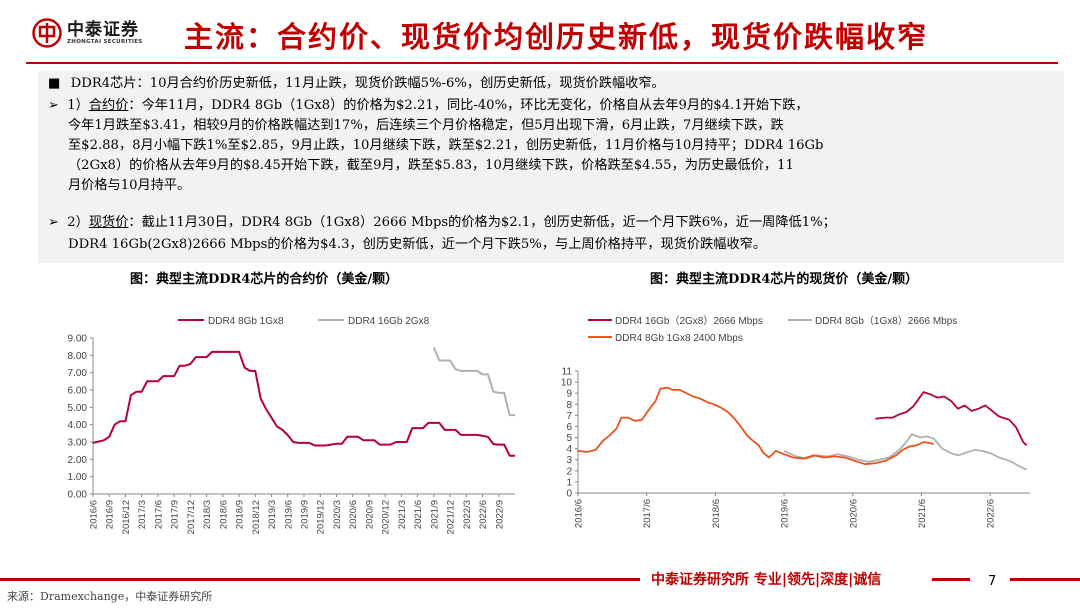  I want to click on x-tick-label: 2016/12, so click(126, 517).